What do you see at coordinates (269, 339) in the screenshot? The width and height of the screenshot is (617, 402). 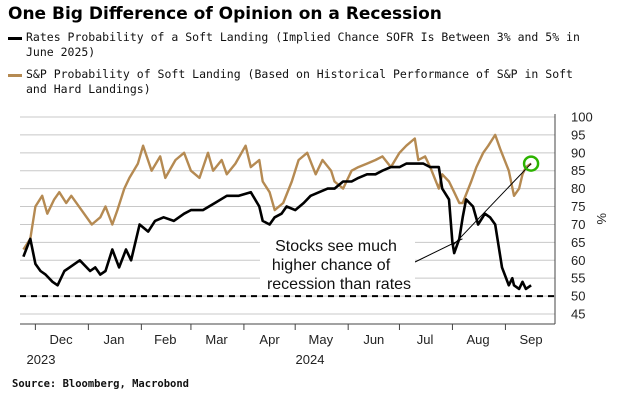 I see `x-tick-label: Apr` at bounding box center [269, 339].